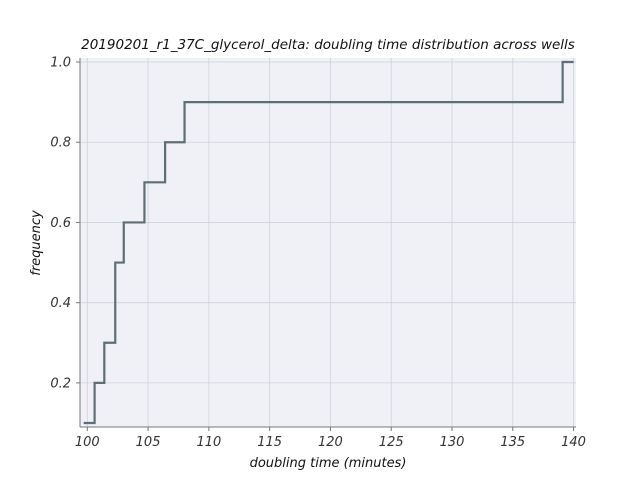 This screenshot has height=480, width=640. I want to click on x-tick-label: 100, so click(87, 442).